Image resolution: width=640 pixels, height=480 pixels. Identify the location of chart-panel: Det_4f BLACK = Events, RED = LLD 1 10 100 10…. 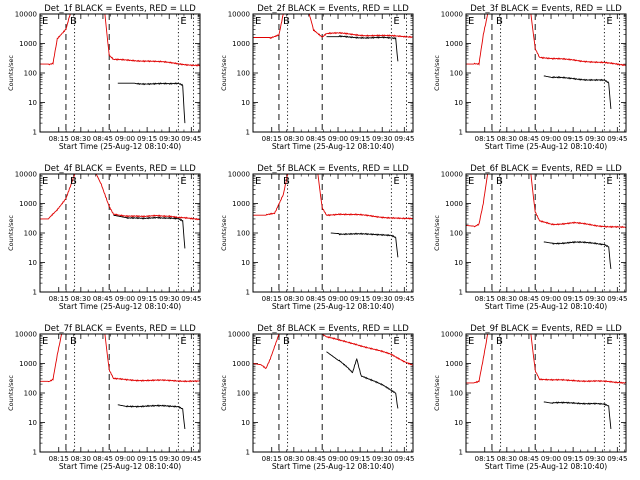
(104, 237).